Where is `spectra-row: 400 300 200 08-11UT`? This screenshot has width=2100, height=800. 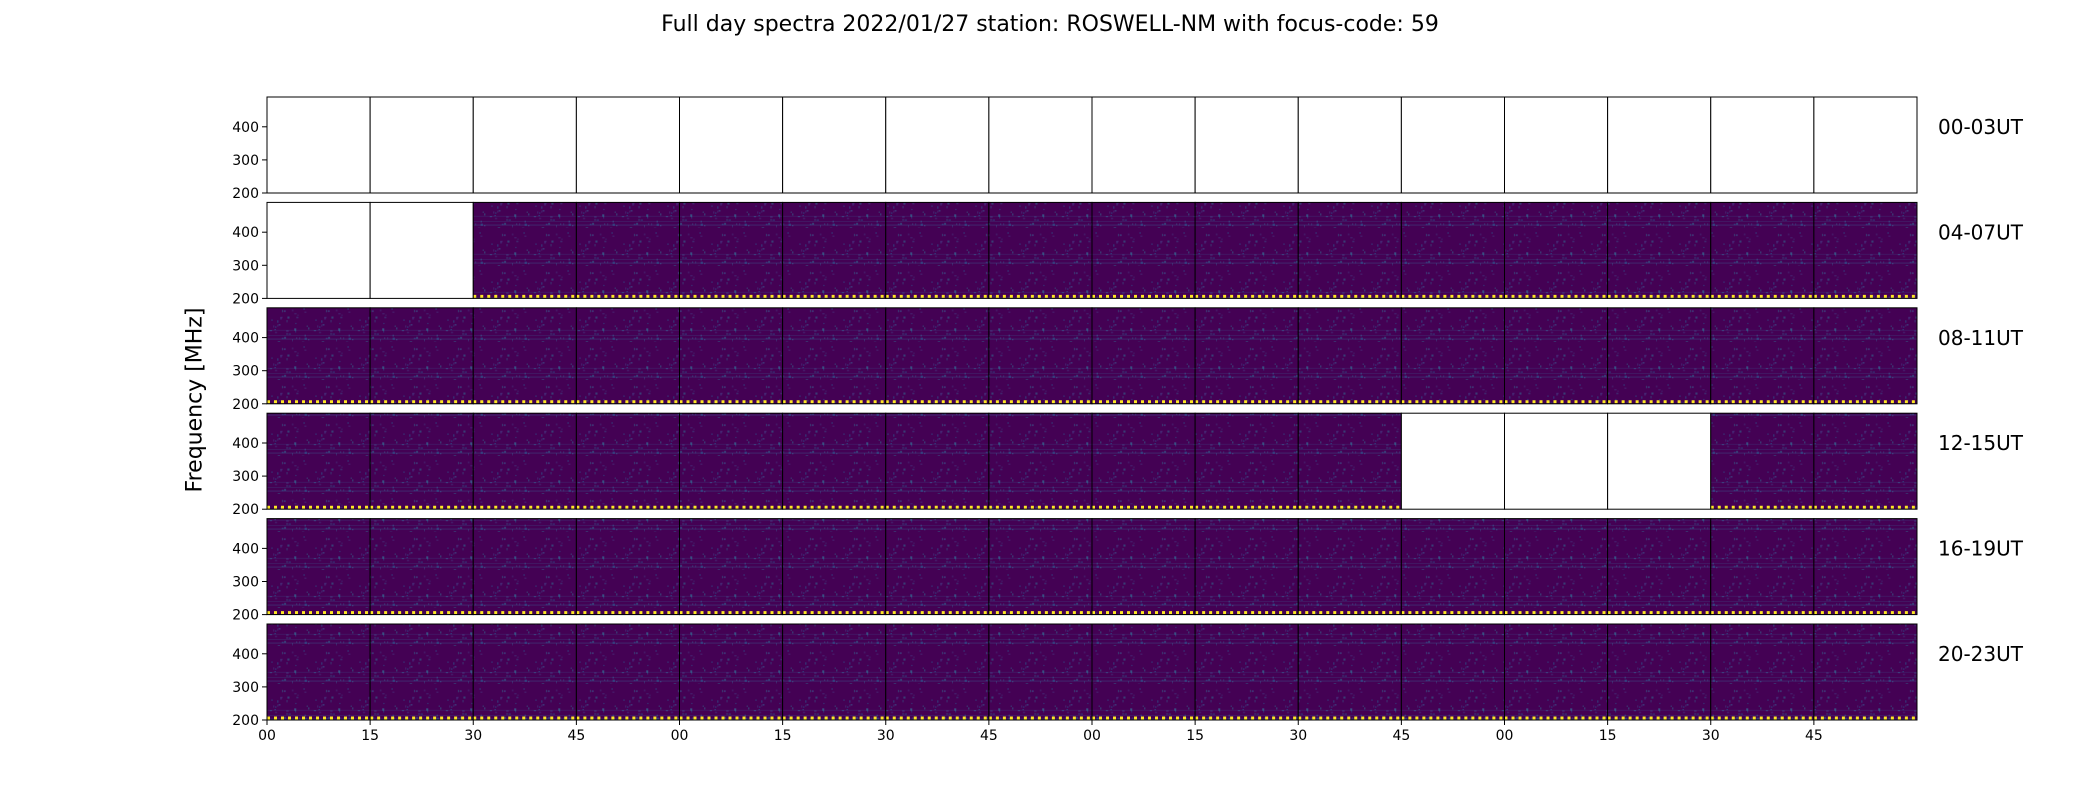 spectra-row: 400 300 200 08-11UT is located at coordinates (1128, 360).